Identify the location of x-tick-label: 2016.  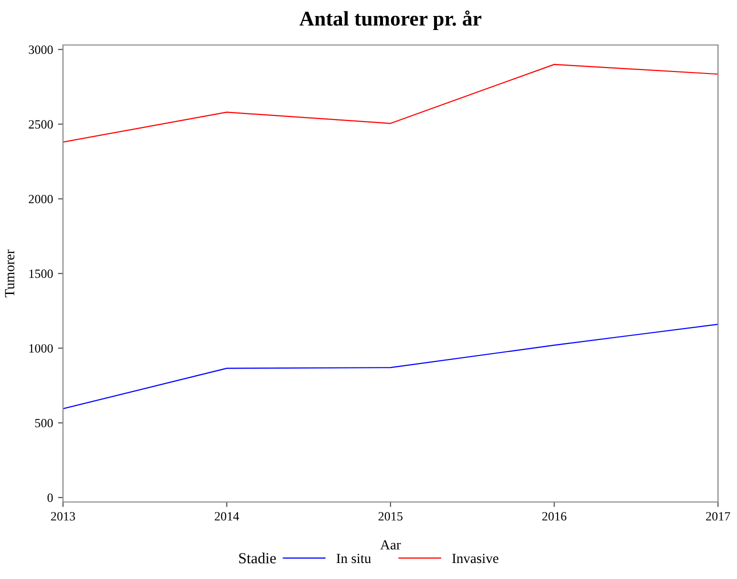
(554, 516).